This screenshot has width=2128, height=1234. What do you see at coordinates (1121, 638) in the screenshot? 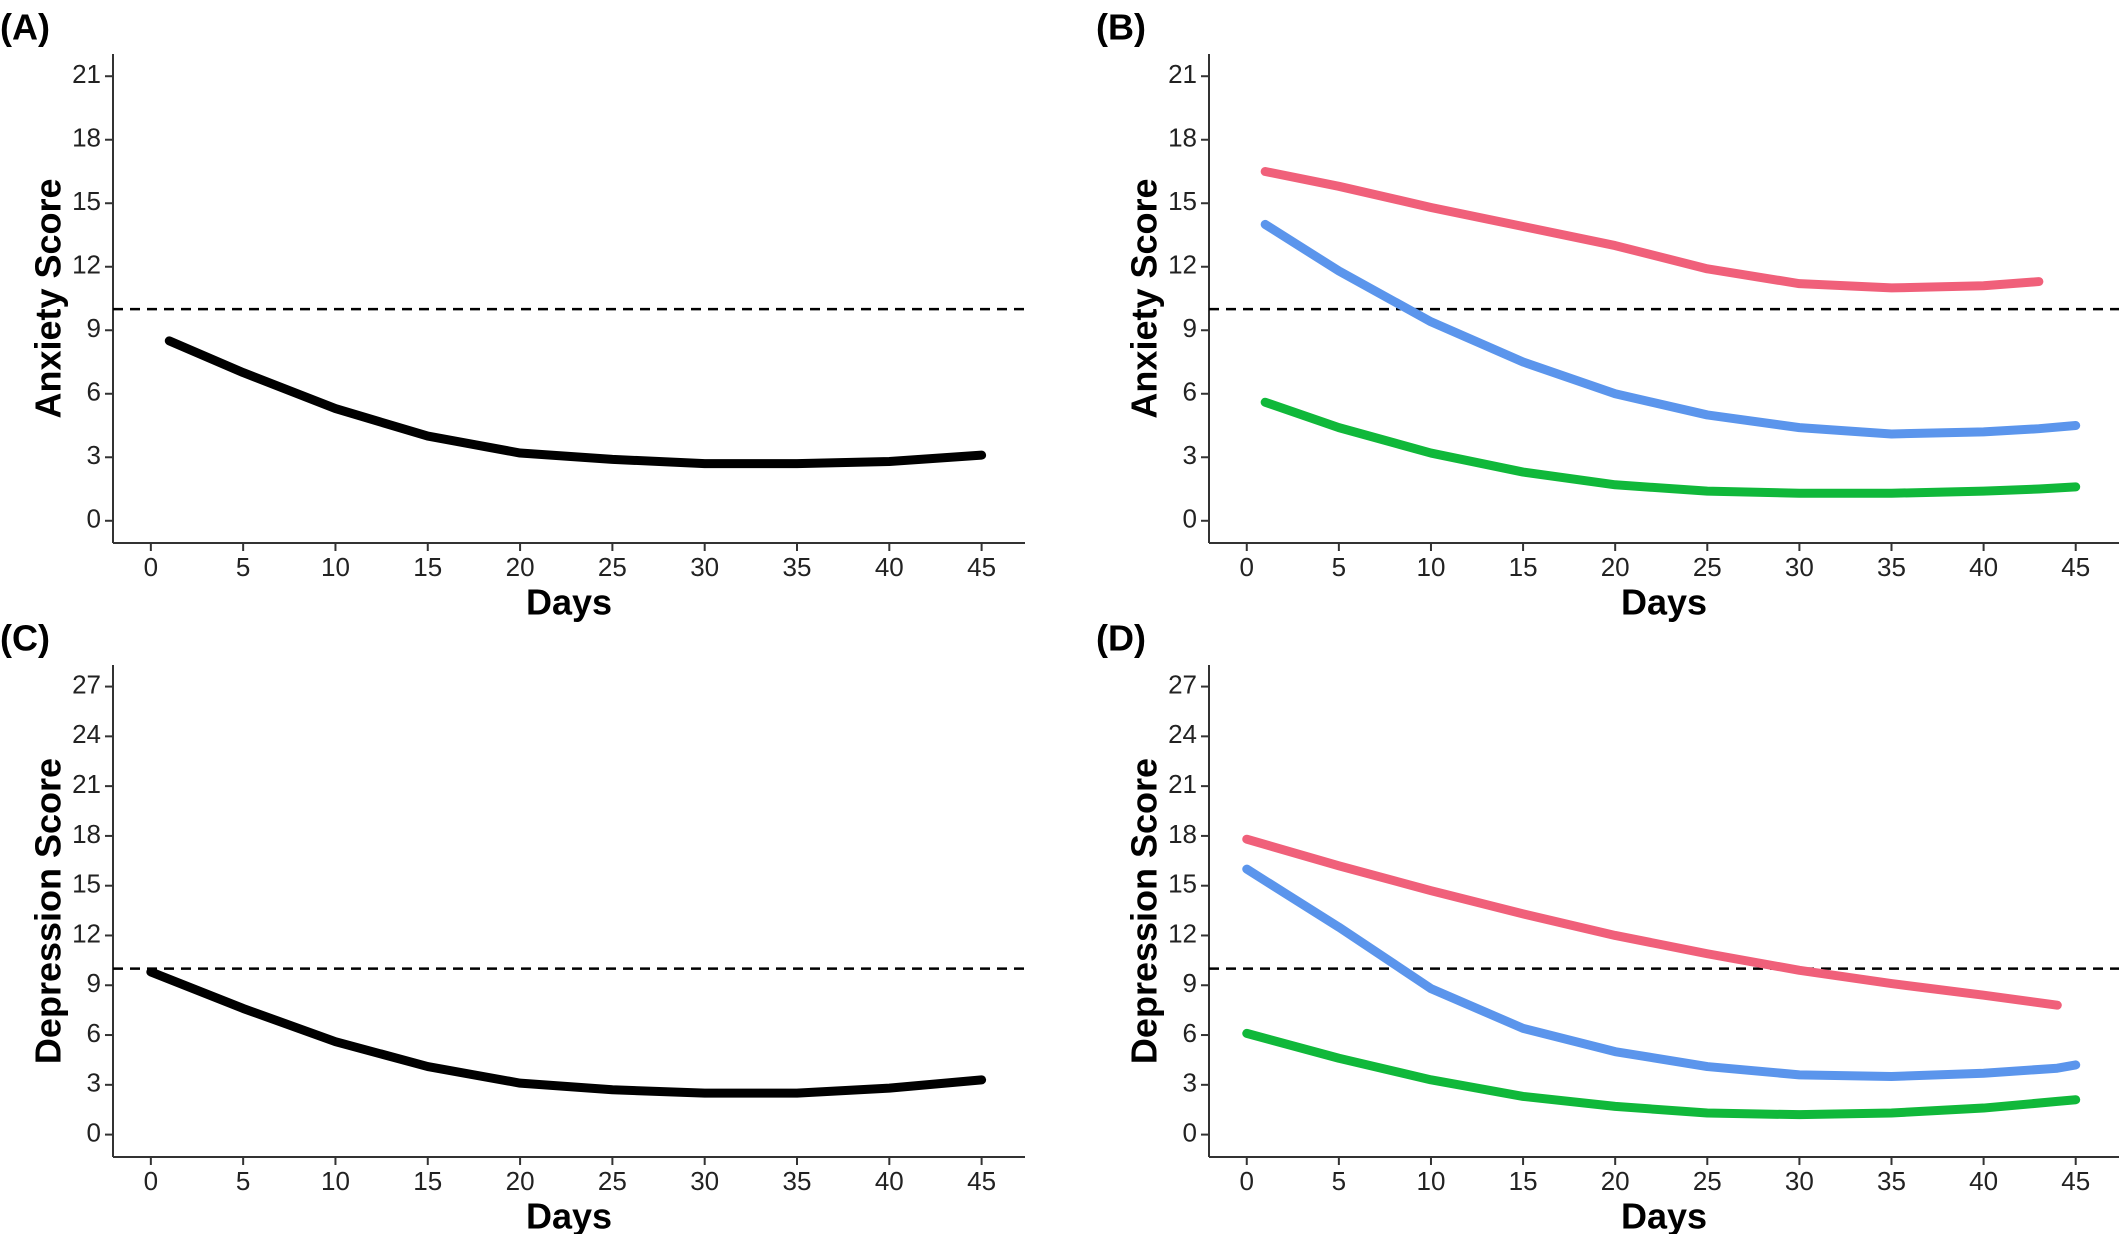
I see `panel-label: (D)` at bounding box center [1121, 638].